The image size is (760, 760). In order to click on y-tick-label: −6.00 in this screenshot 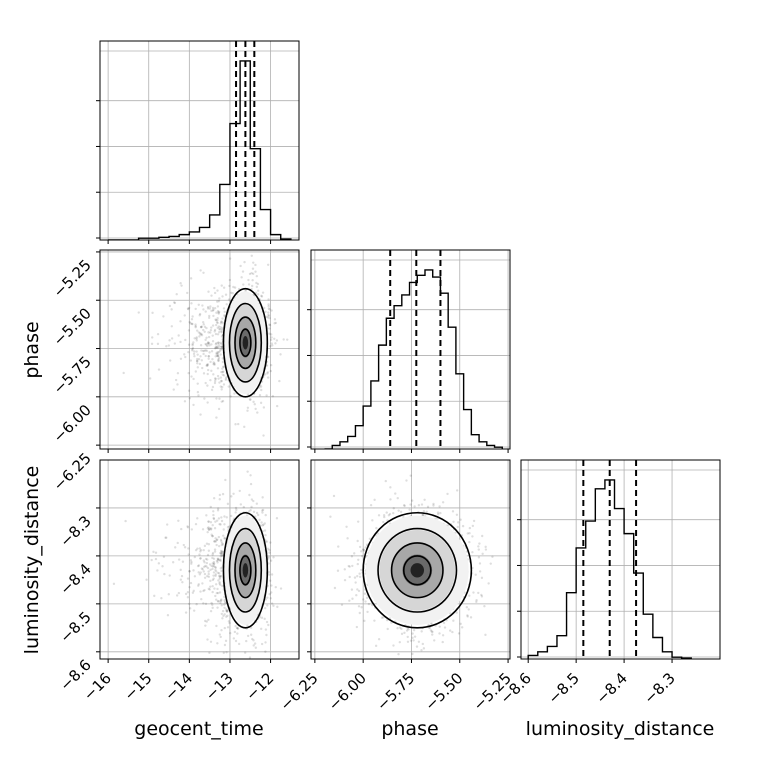, I will do `click(72, 423)`.